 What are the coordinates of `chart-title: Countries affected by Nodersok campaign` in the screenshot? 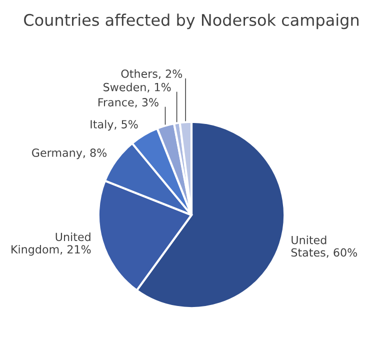 It's located at (191, 22).